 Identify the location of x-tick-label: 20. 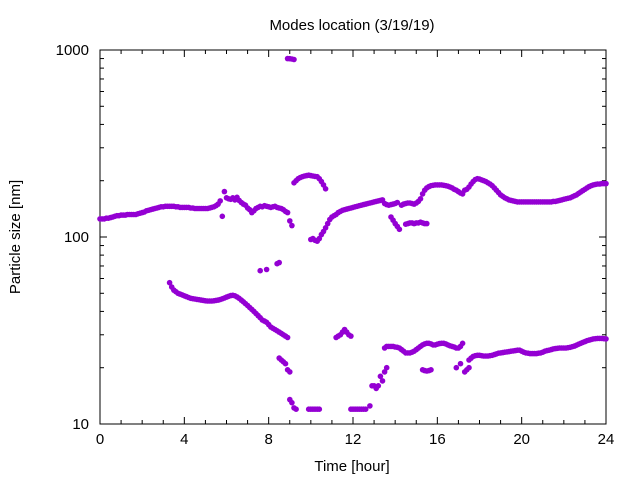
(521, 439).